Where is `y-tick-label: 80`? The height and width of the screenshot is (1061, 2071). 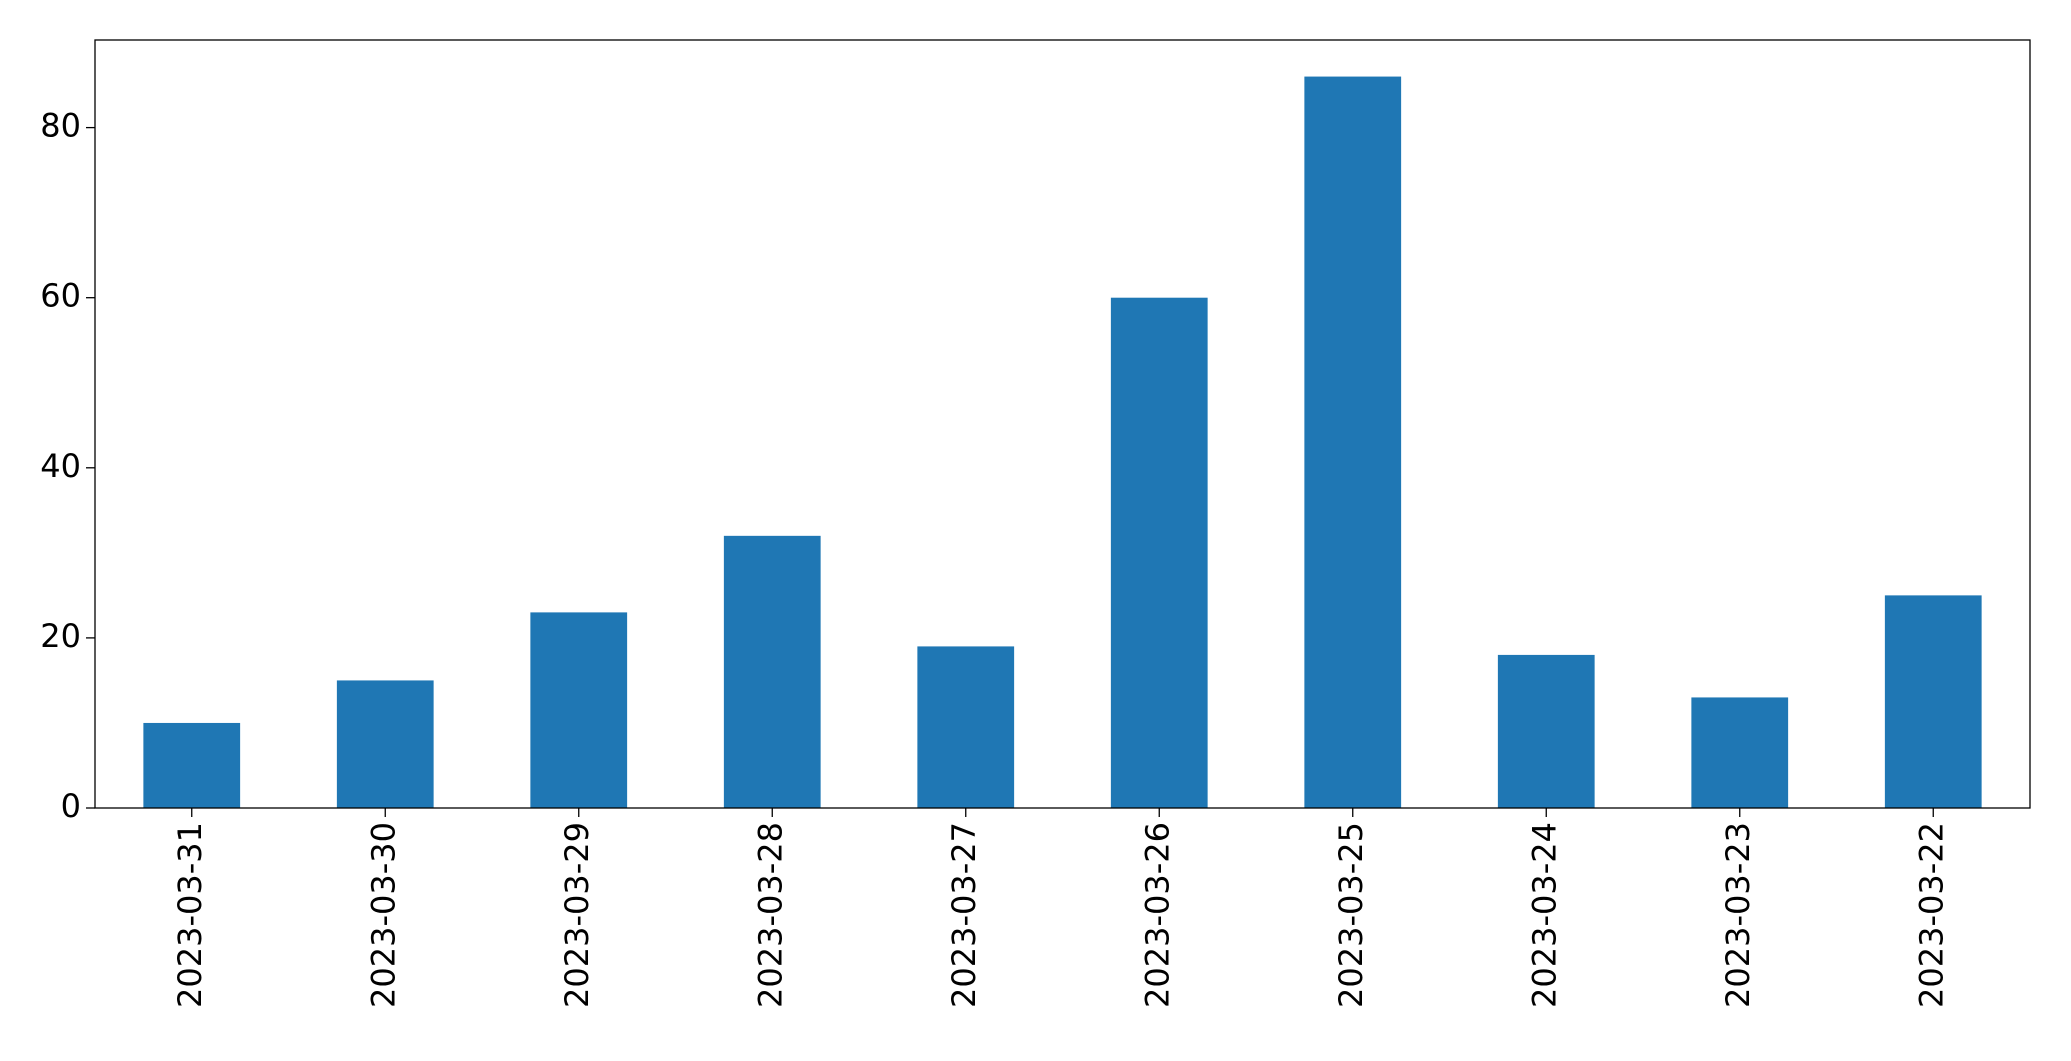
y-tick-label: 80 is located at coordinates (60, 126).